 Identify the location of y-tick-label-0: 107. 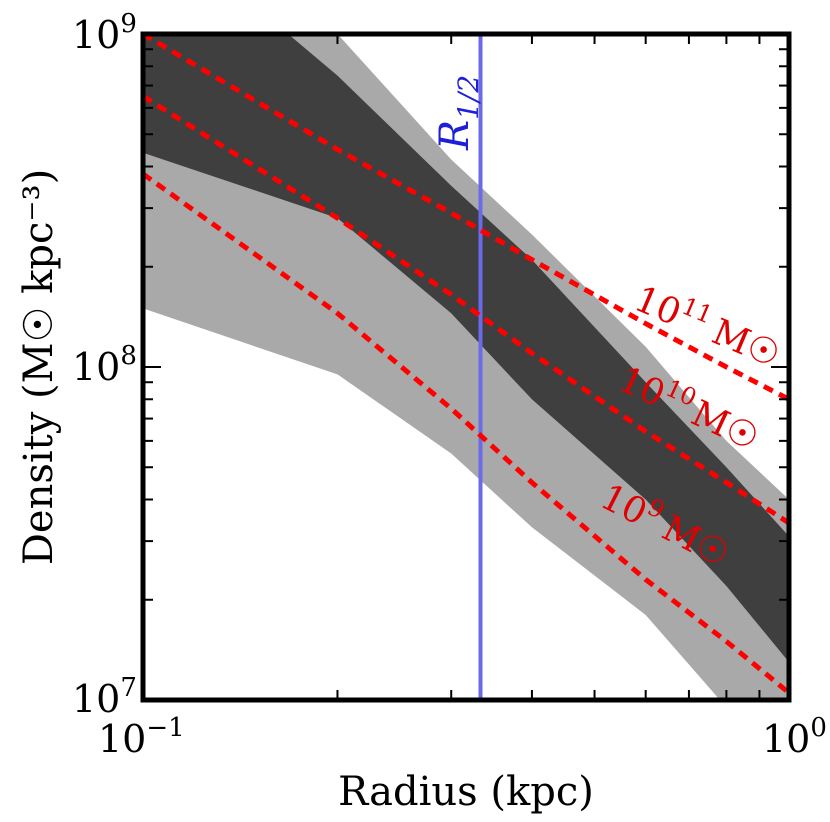
(104, 697).